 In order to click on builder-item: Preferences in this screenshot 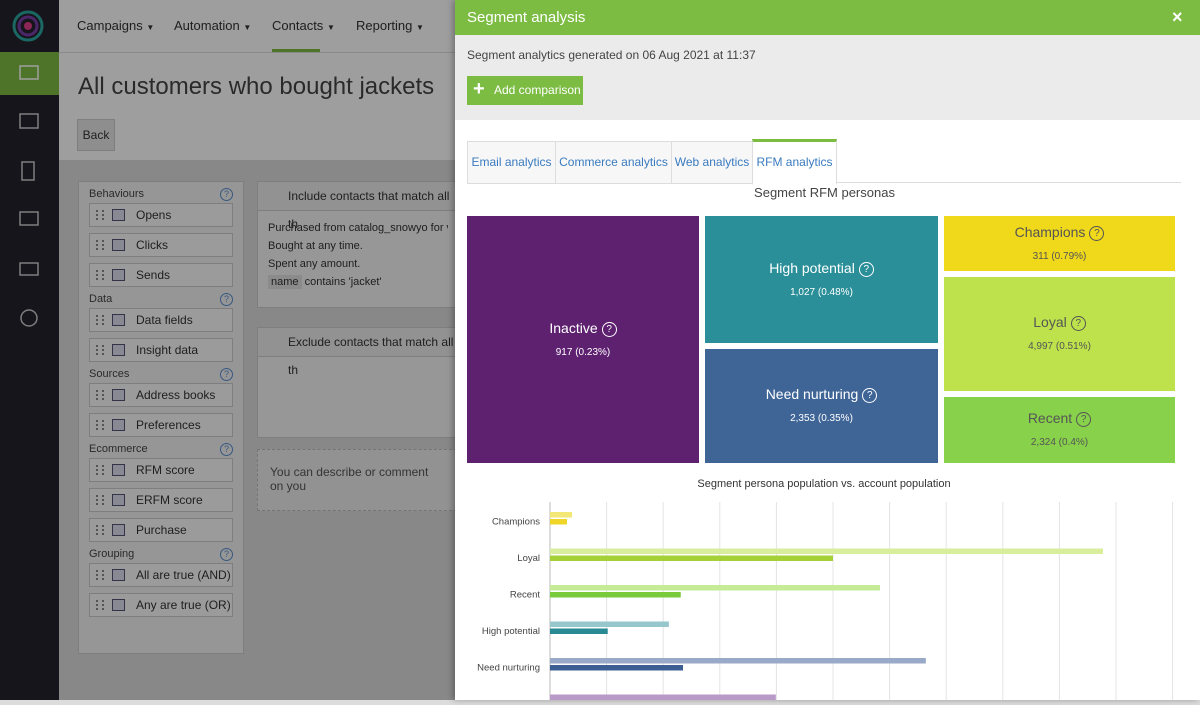, I will do `click(161, 425)`.